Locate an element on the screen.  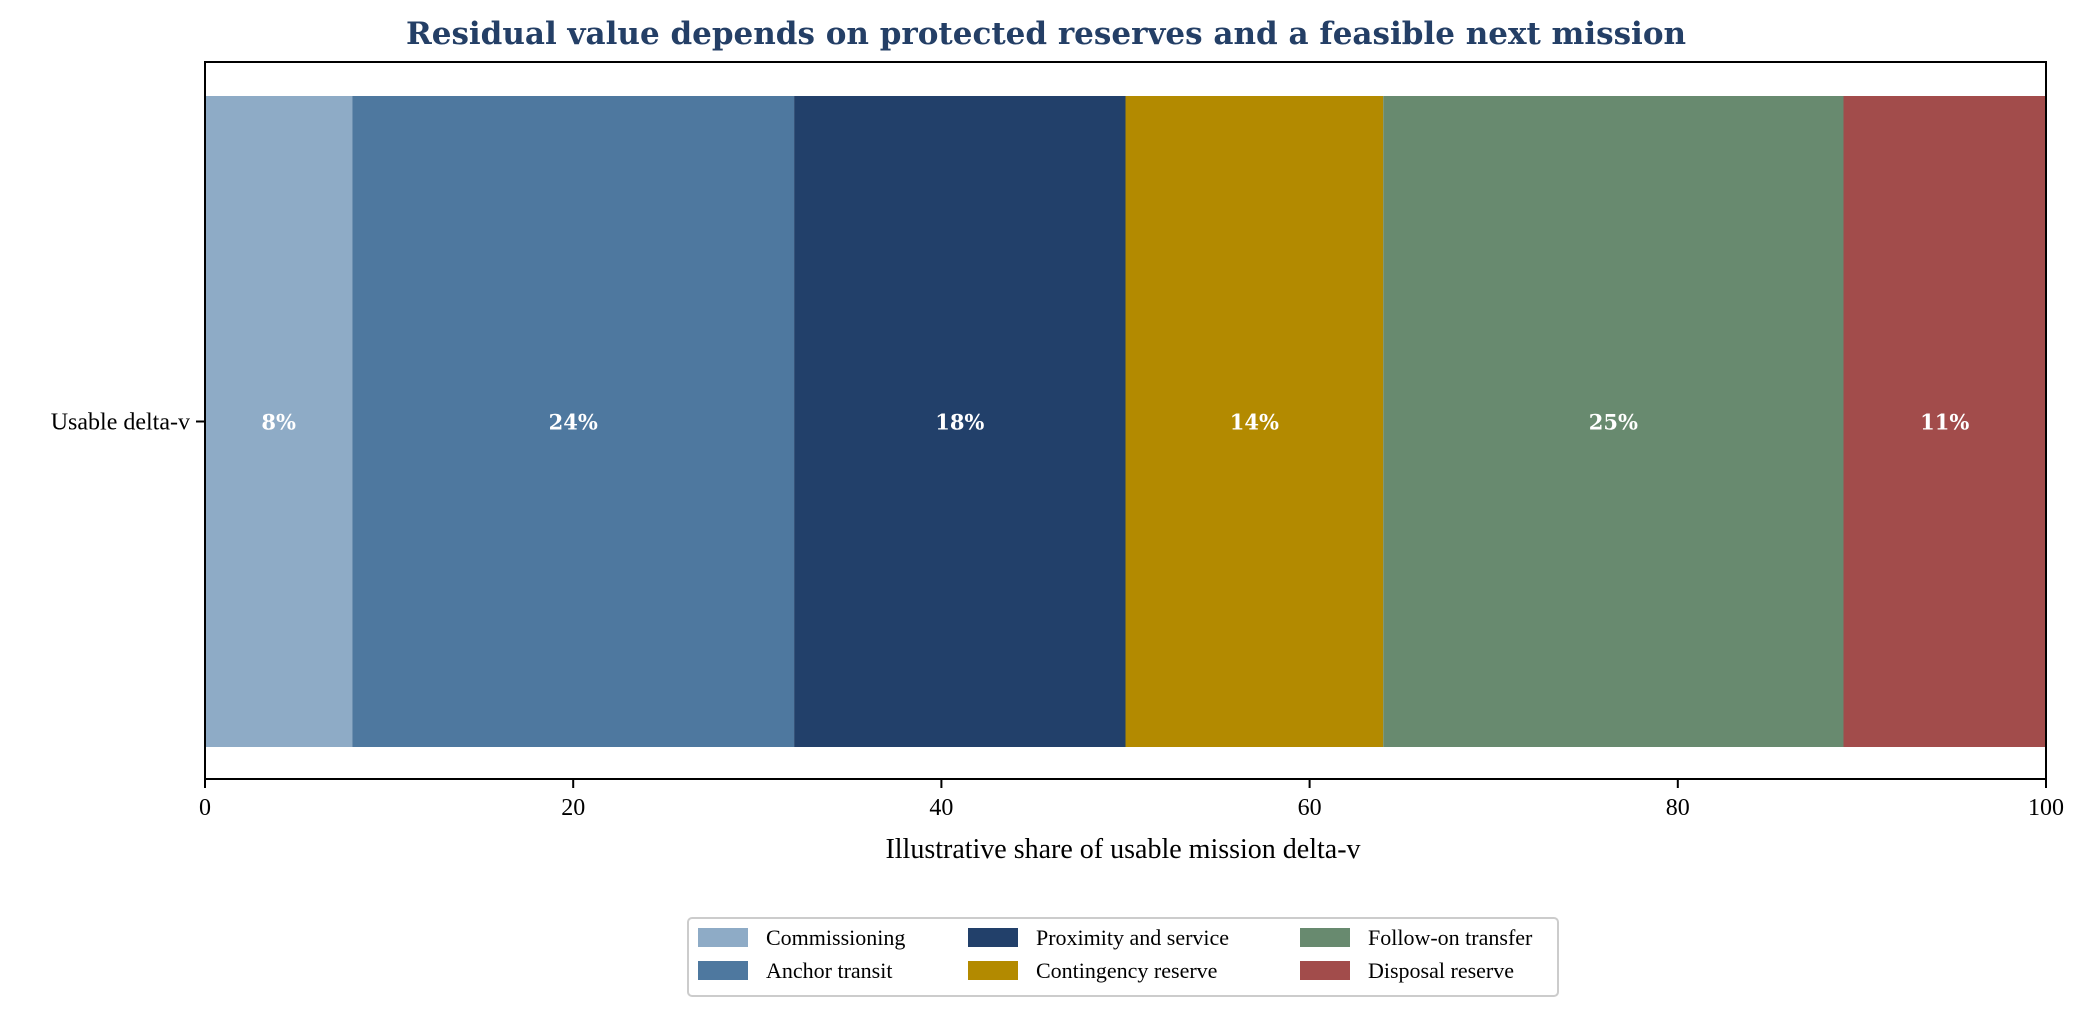
data-label-6: 11% is located at coordinates (1944, 422).